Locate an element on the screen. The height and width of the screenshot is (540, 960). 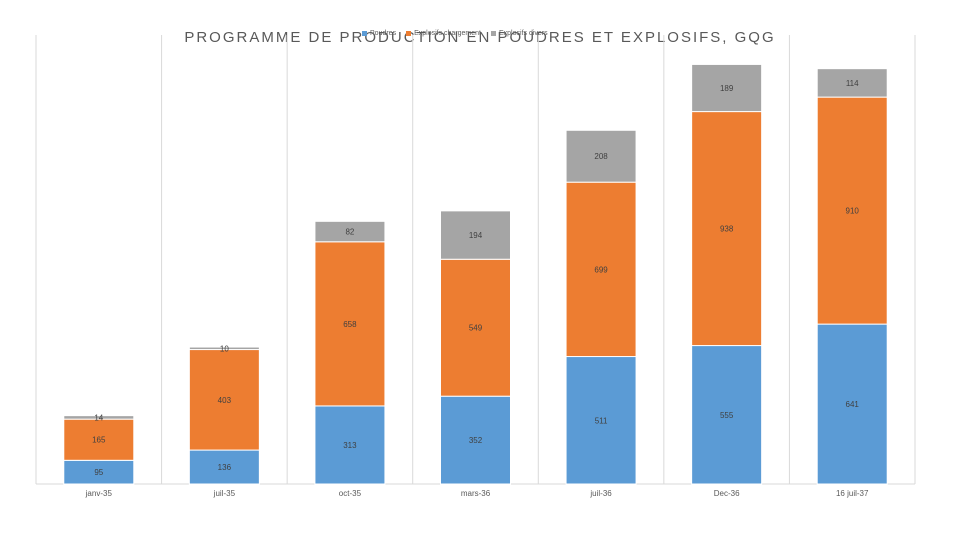
data-label: 10 is located at coordinates (224, 348).